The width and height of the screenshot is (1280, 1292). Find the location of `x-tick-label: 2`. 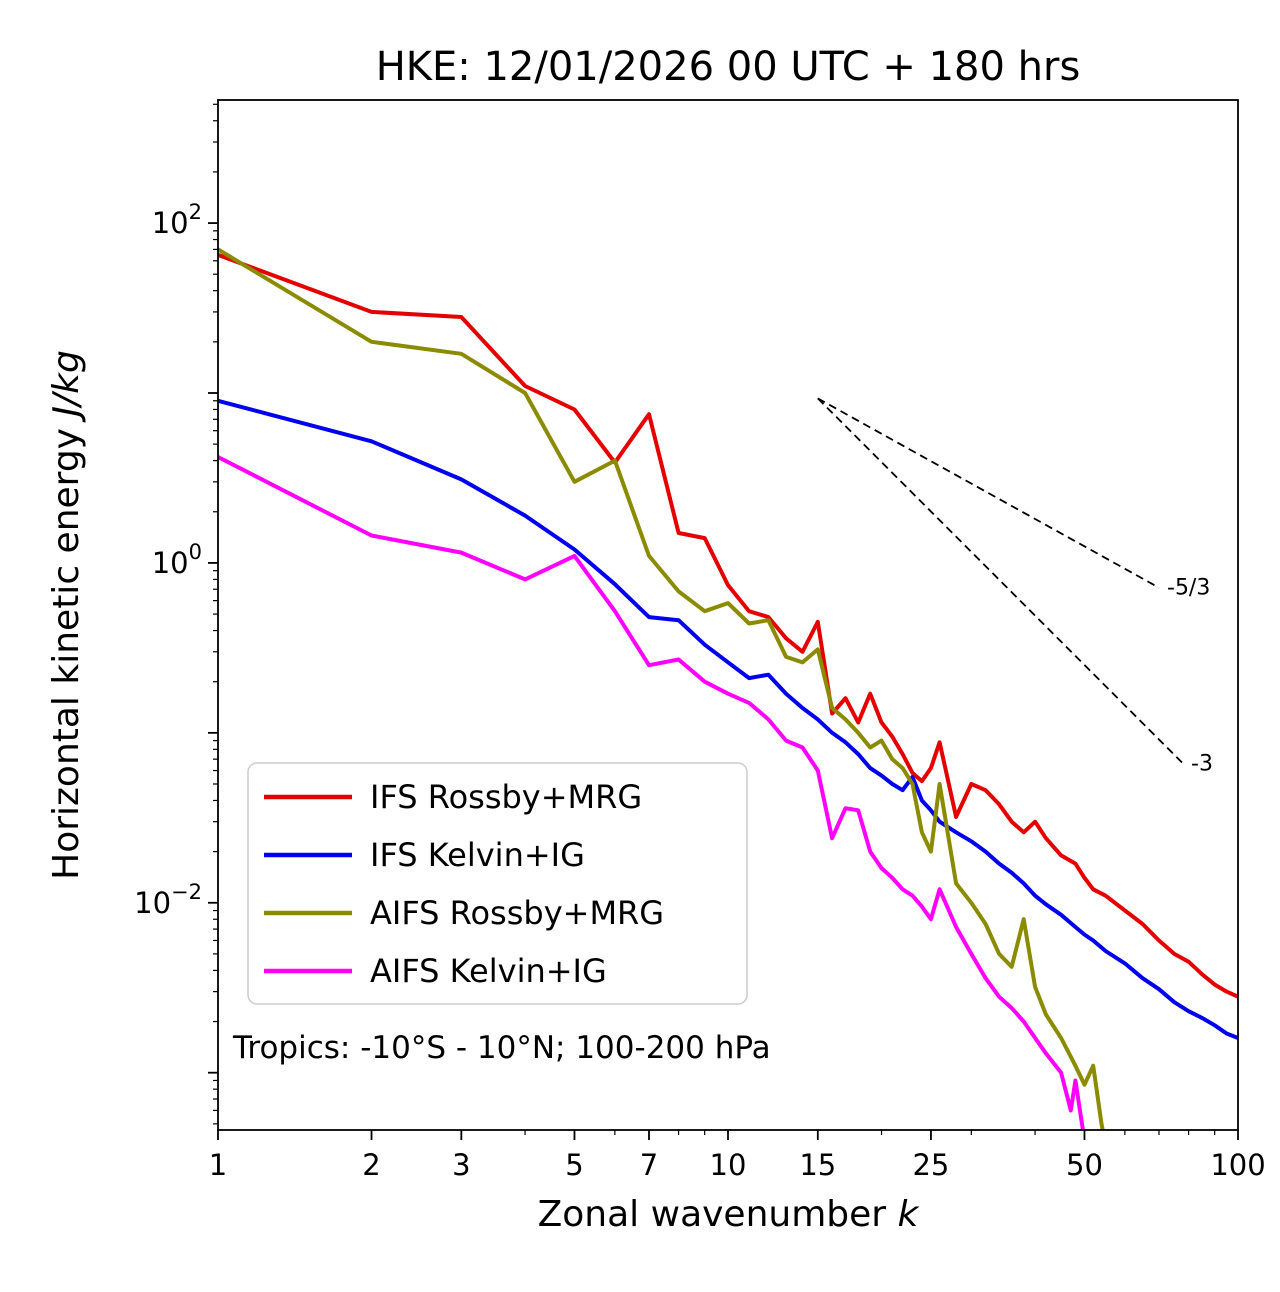

x-tick-label: 2 is located at coordinates (371, 1165).